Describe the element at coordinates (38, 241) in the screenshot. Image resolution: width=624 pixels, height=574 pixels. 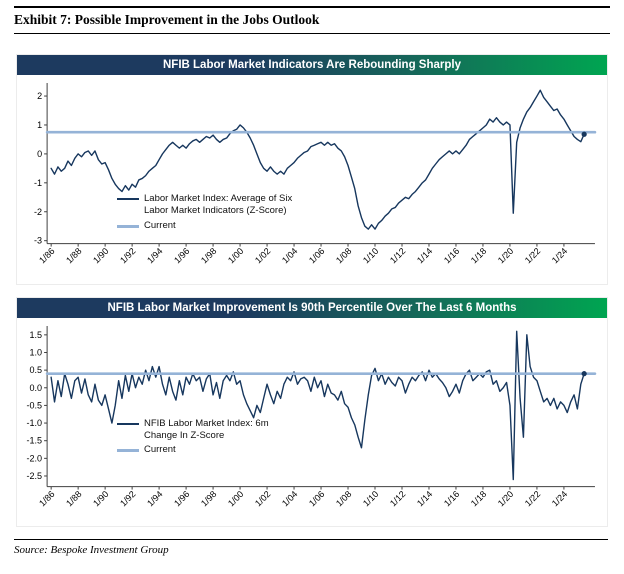
I see `svg-text: -3` at that location.